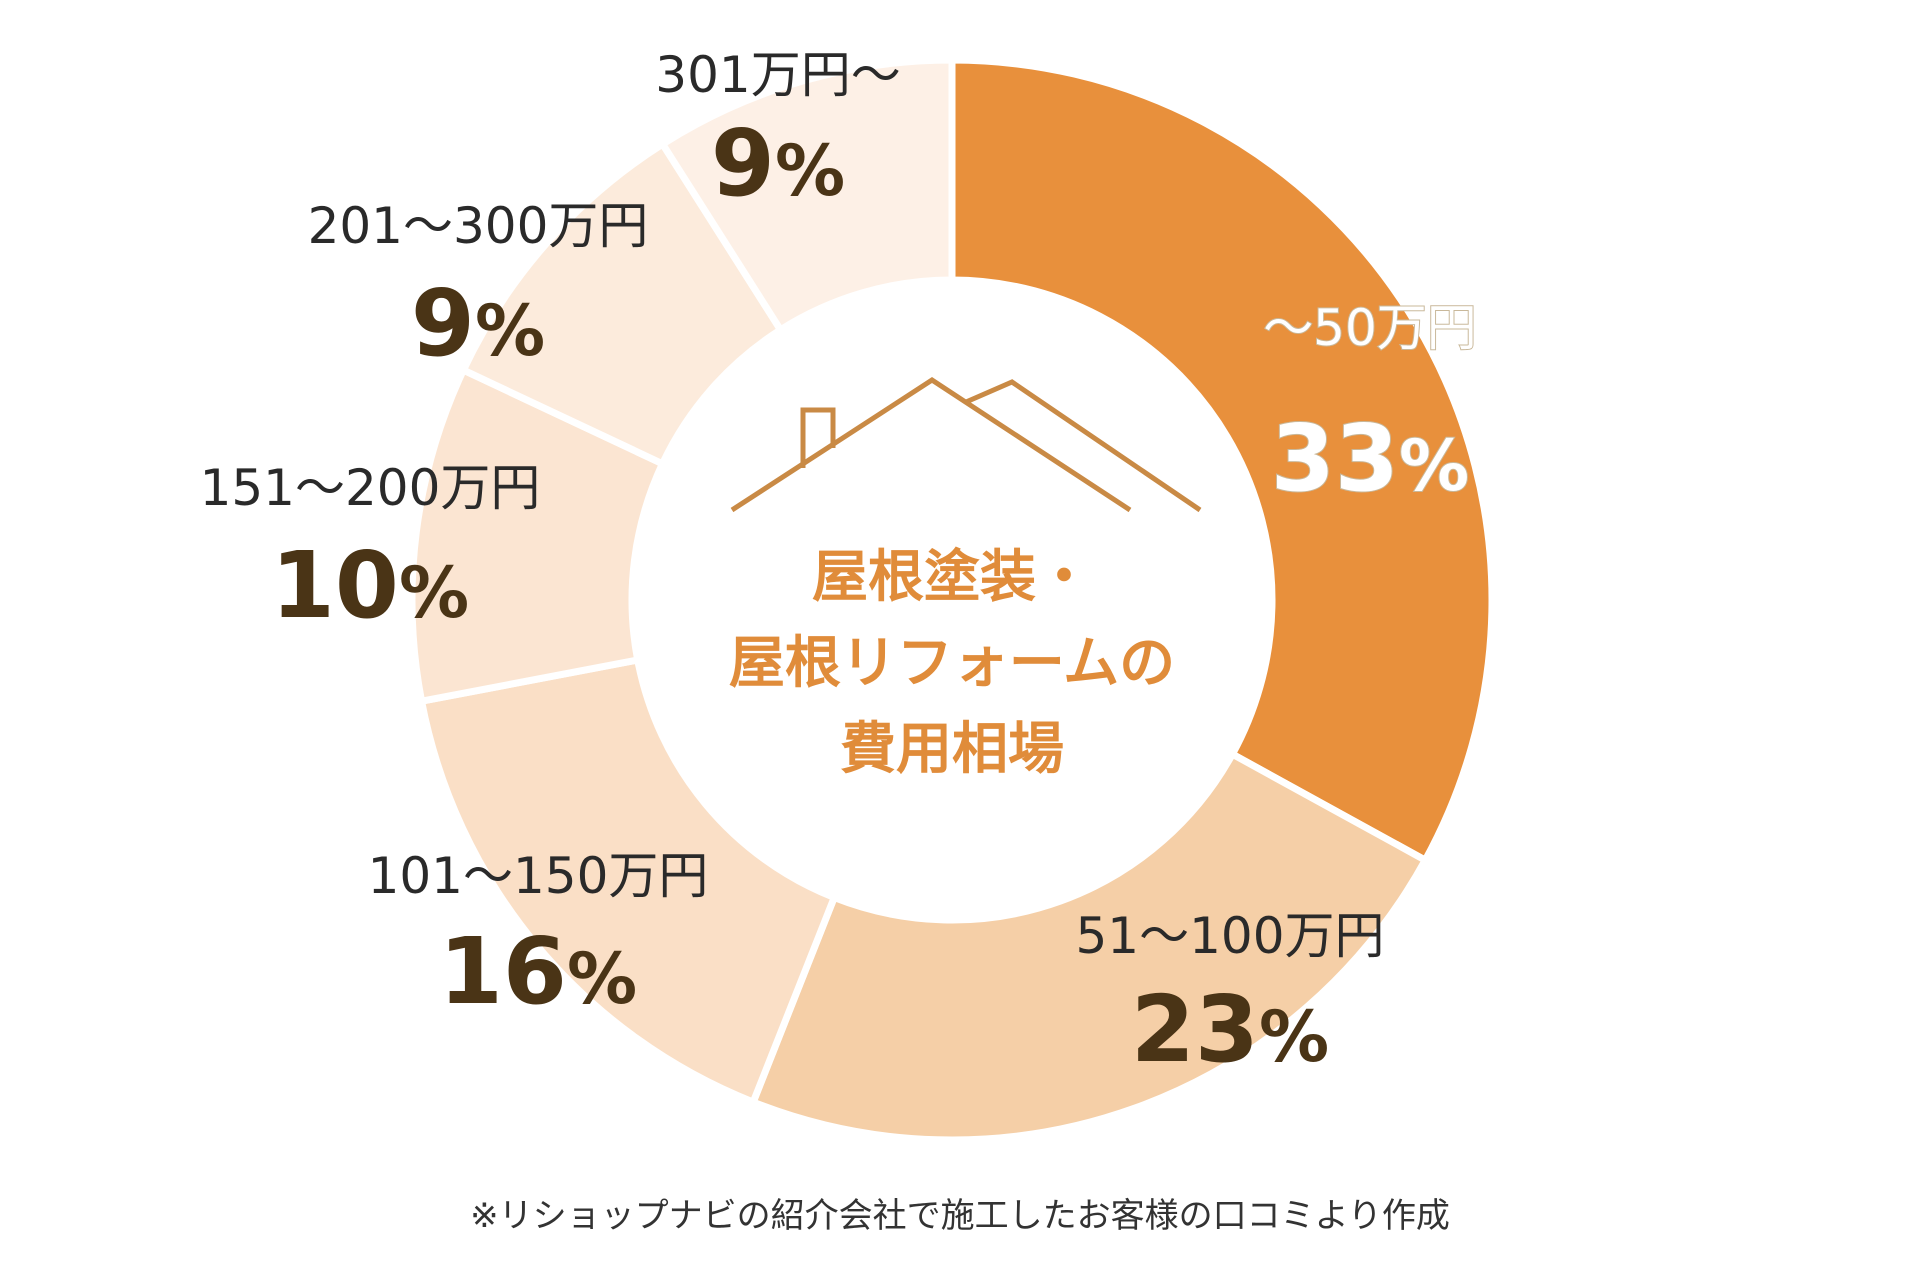  I want to click on segment-category-label: 301万円～, so click(777, 75).